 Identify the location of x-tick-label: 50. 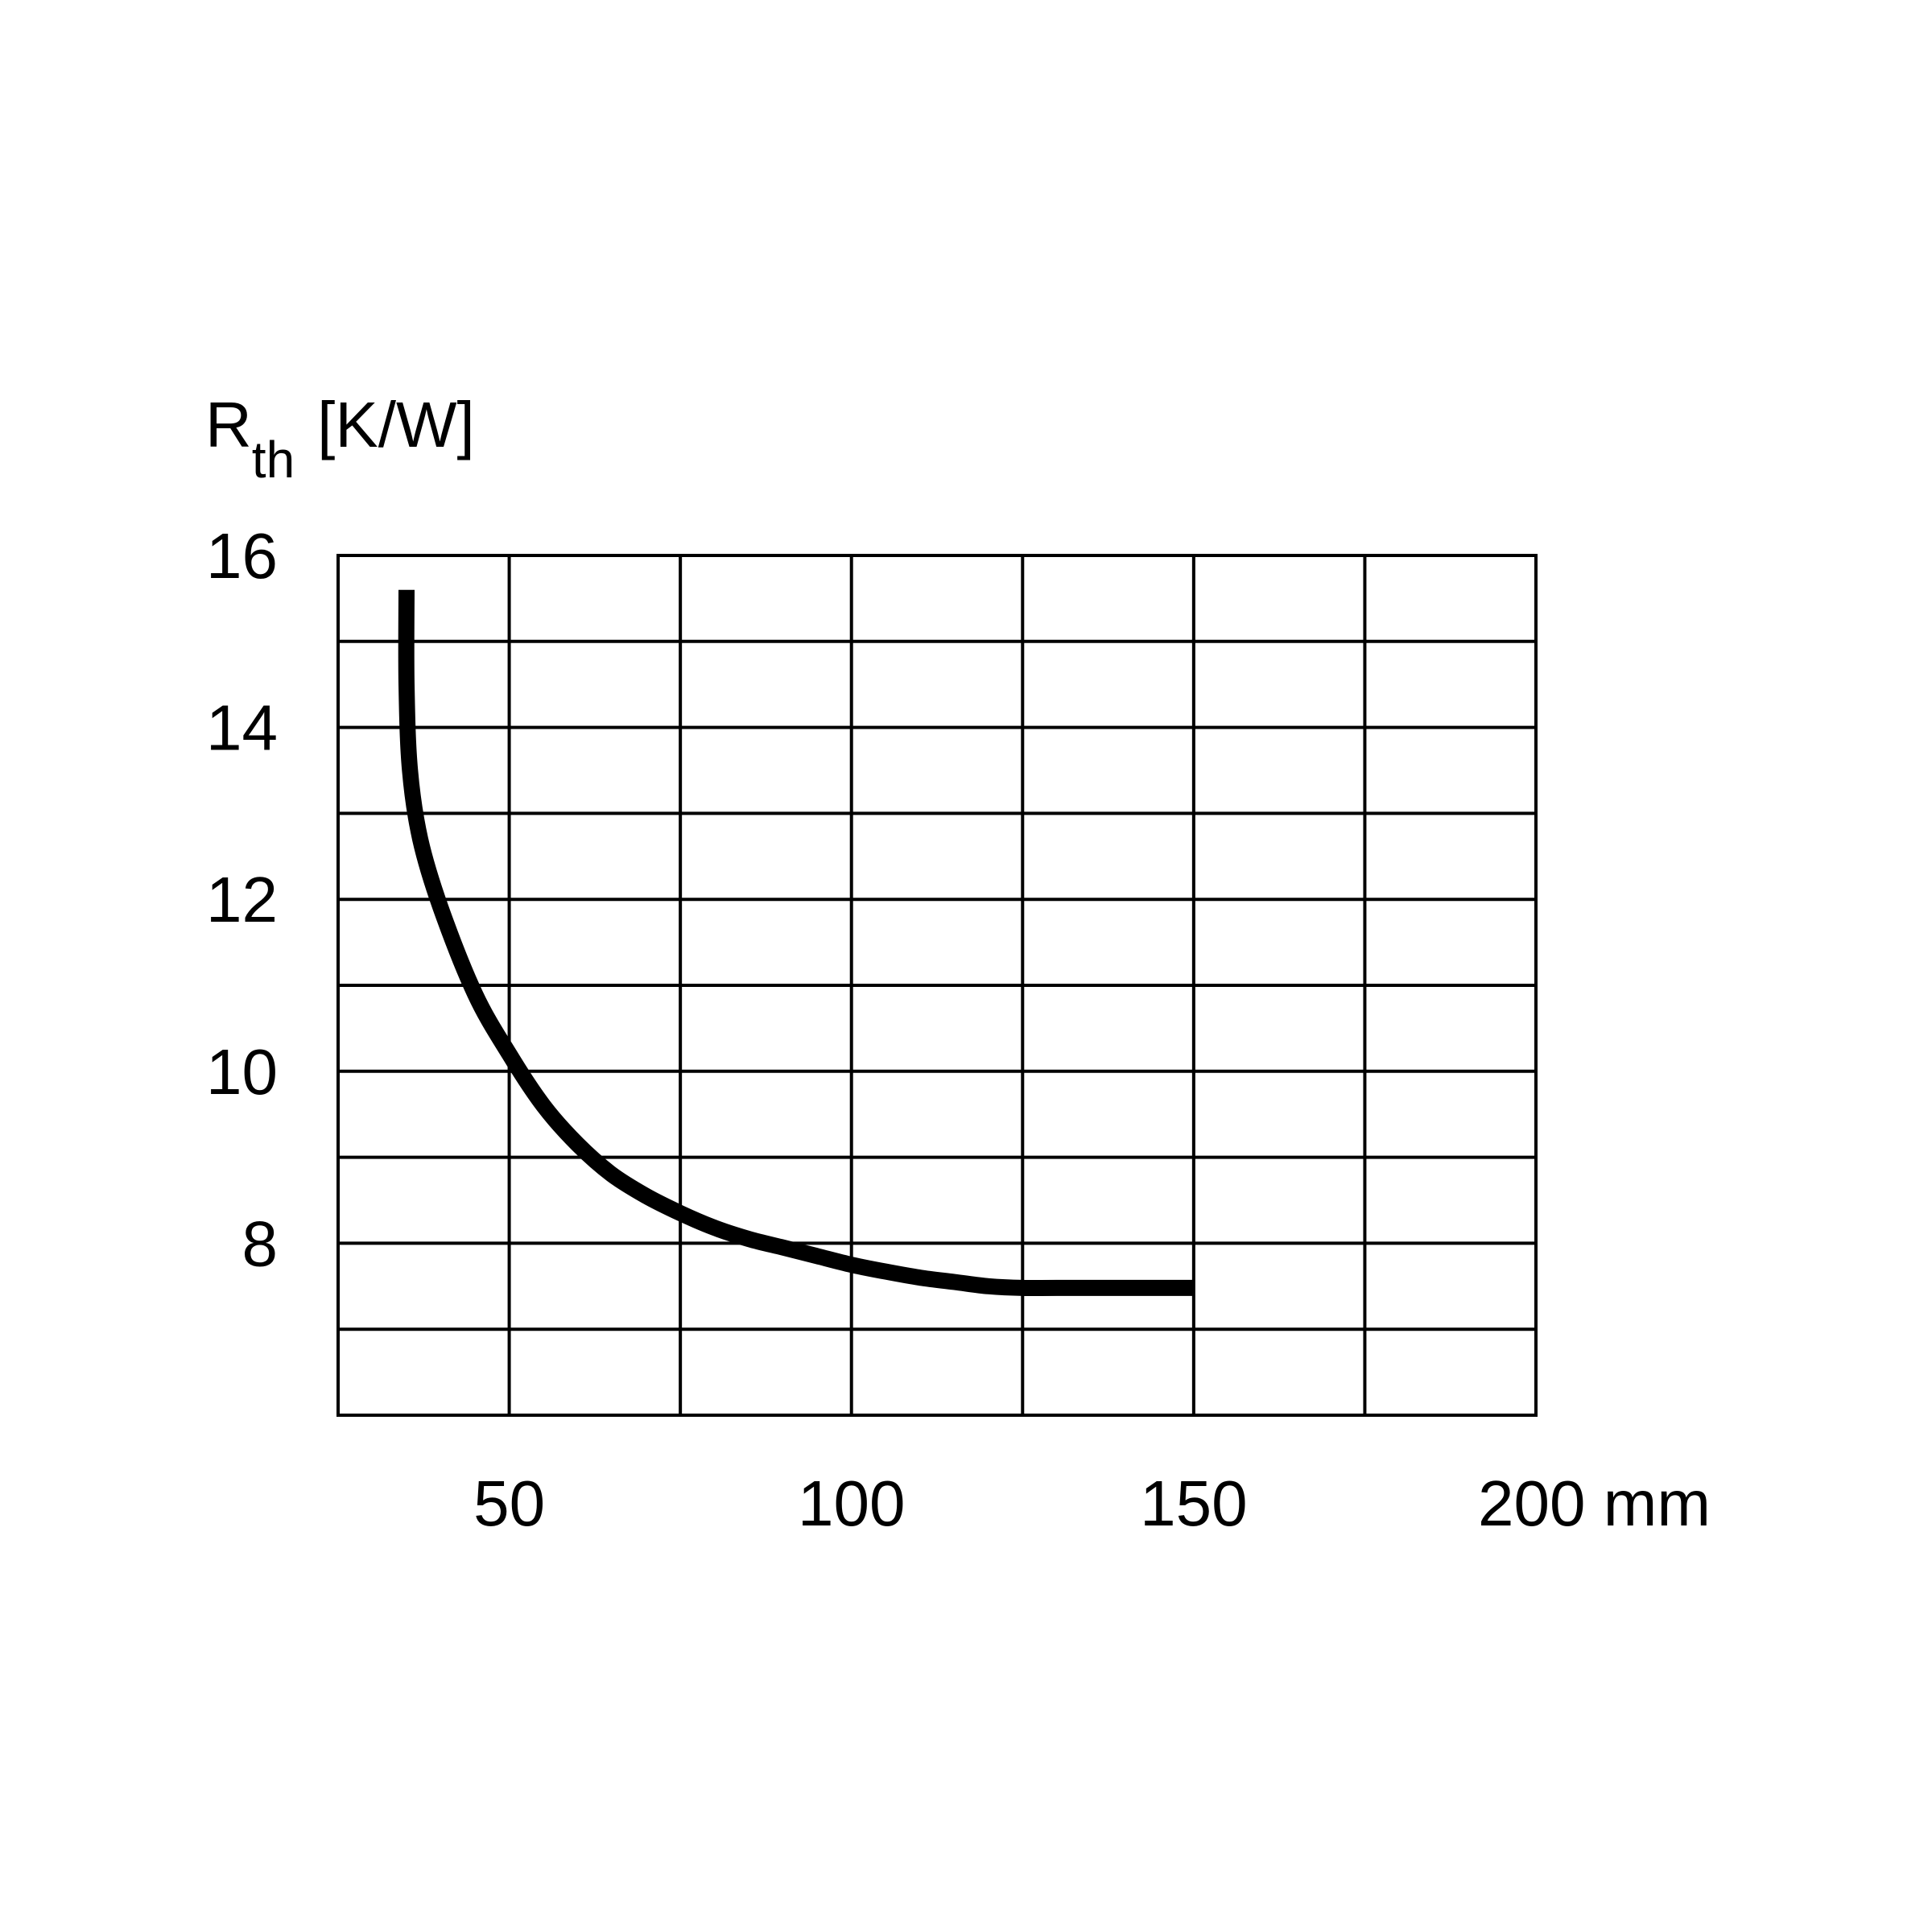
(509, 1503).